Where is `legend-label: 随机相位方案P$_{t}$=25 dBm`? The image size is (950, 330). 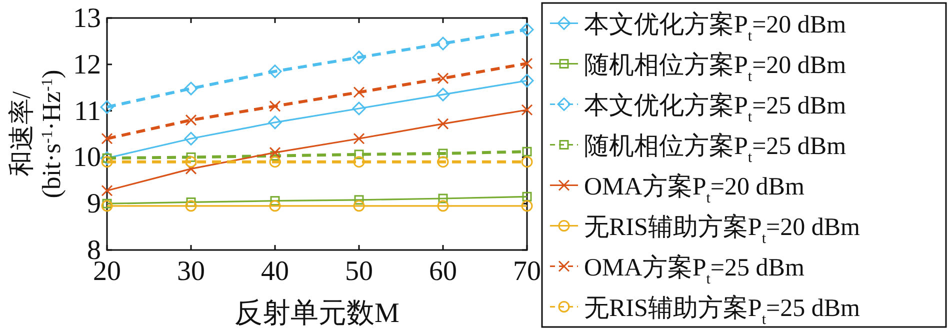 legend-label: 随机相位方案P$_{t}$=25 dBm is located at coordinates (715, 149).